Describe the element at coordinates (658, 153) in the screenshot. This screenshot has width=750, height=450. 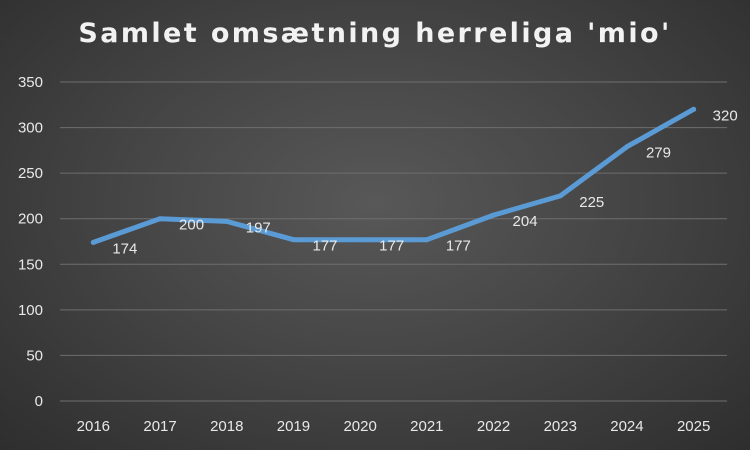
I see `data-label: 279` at that location.